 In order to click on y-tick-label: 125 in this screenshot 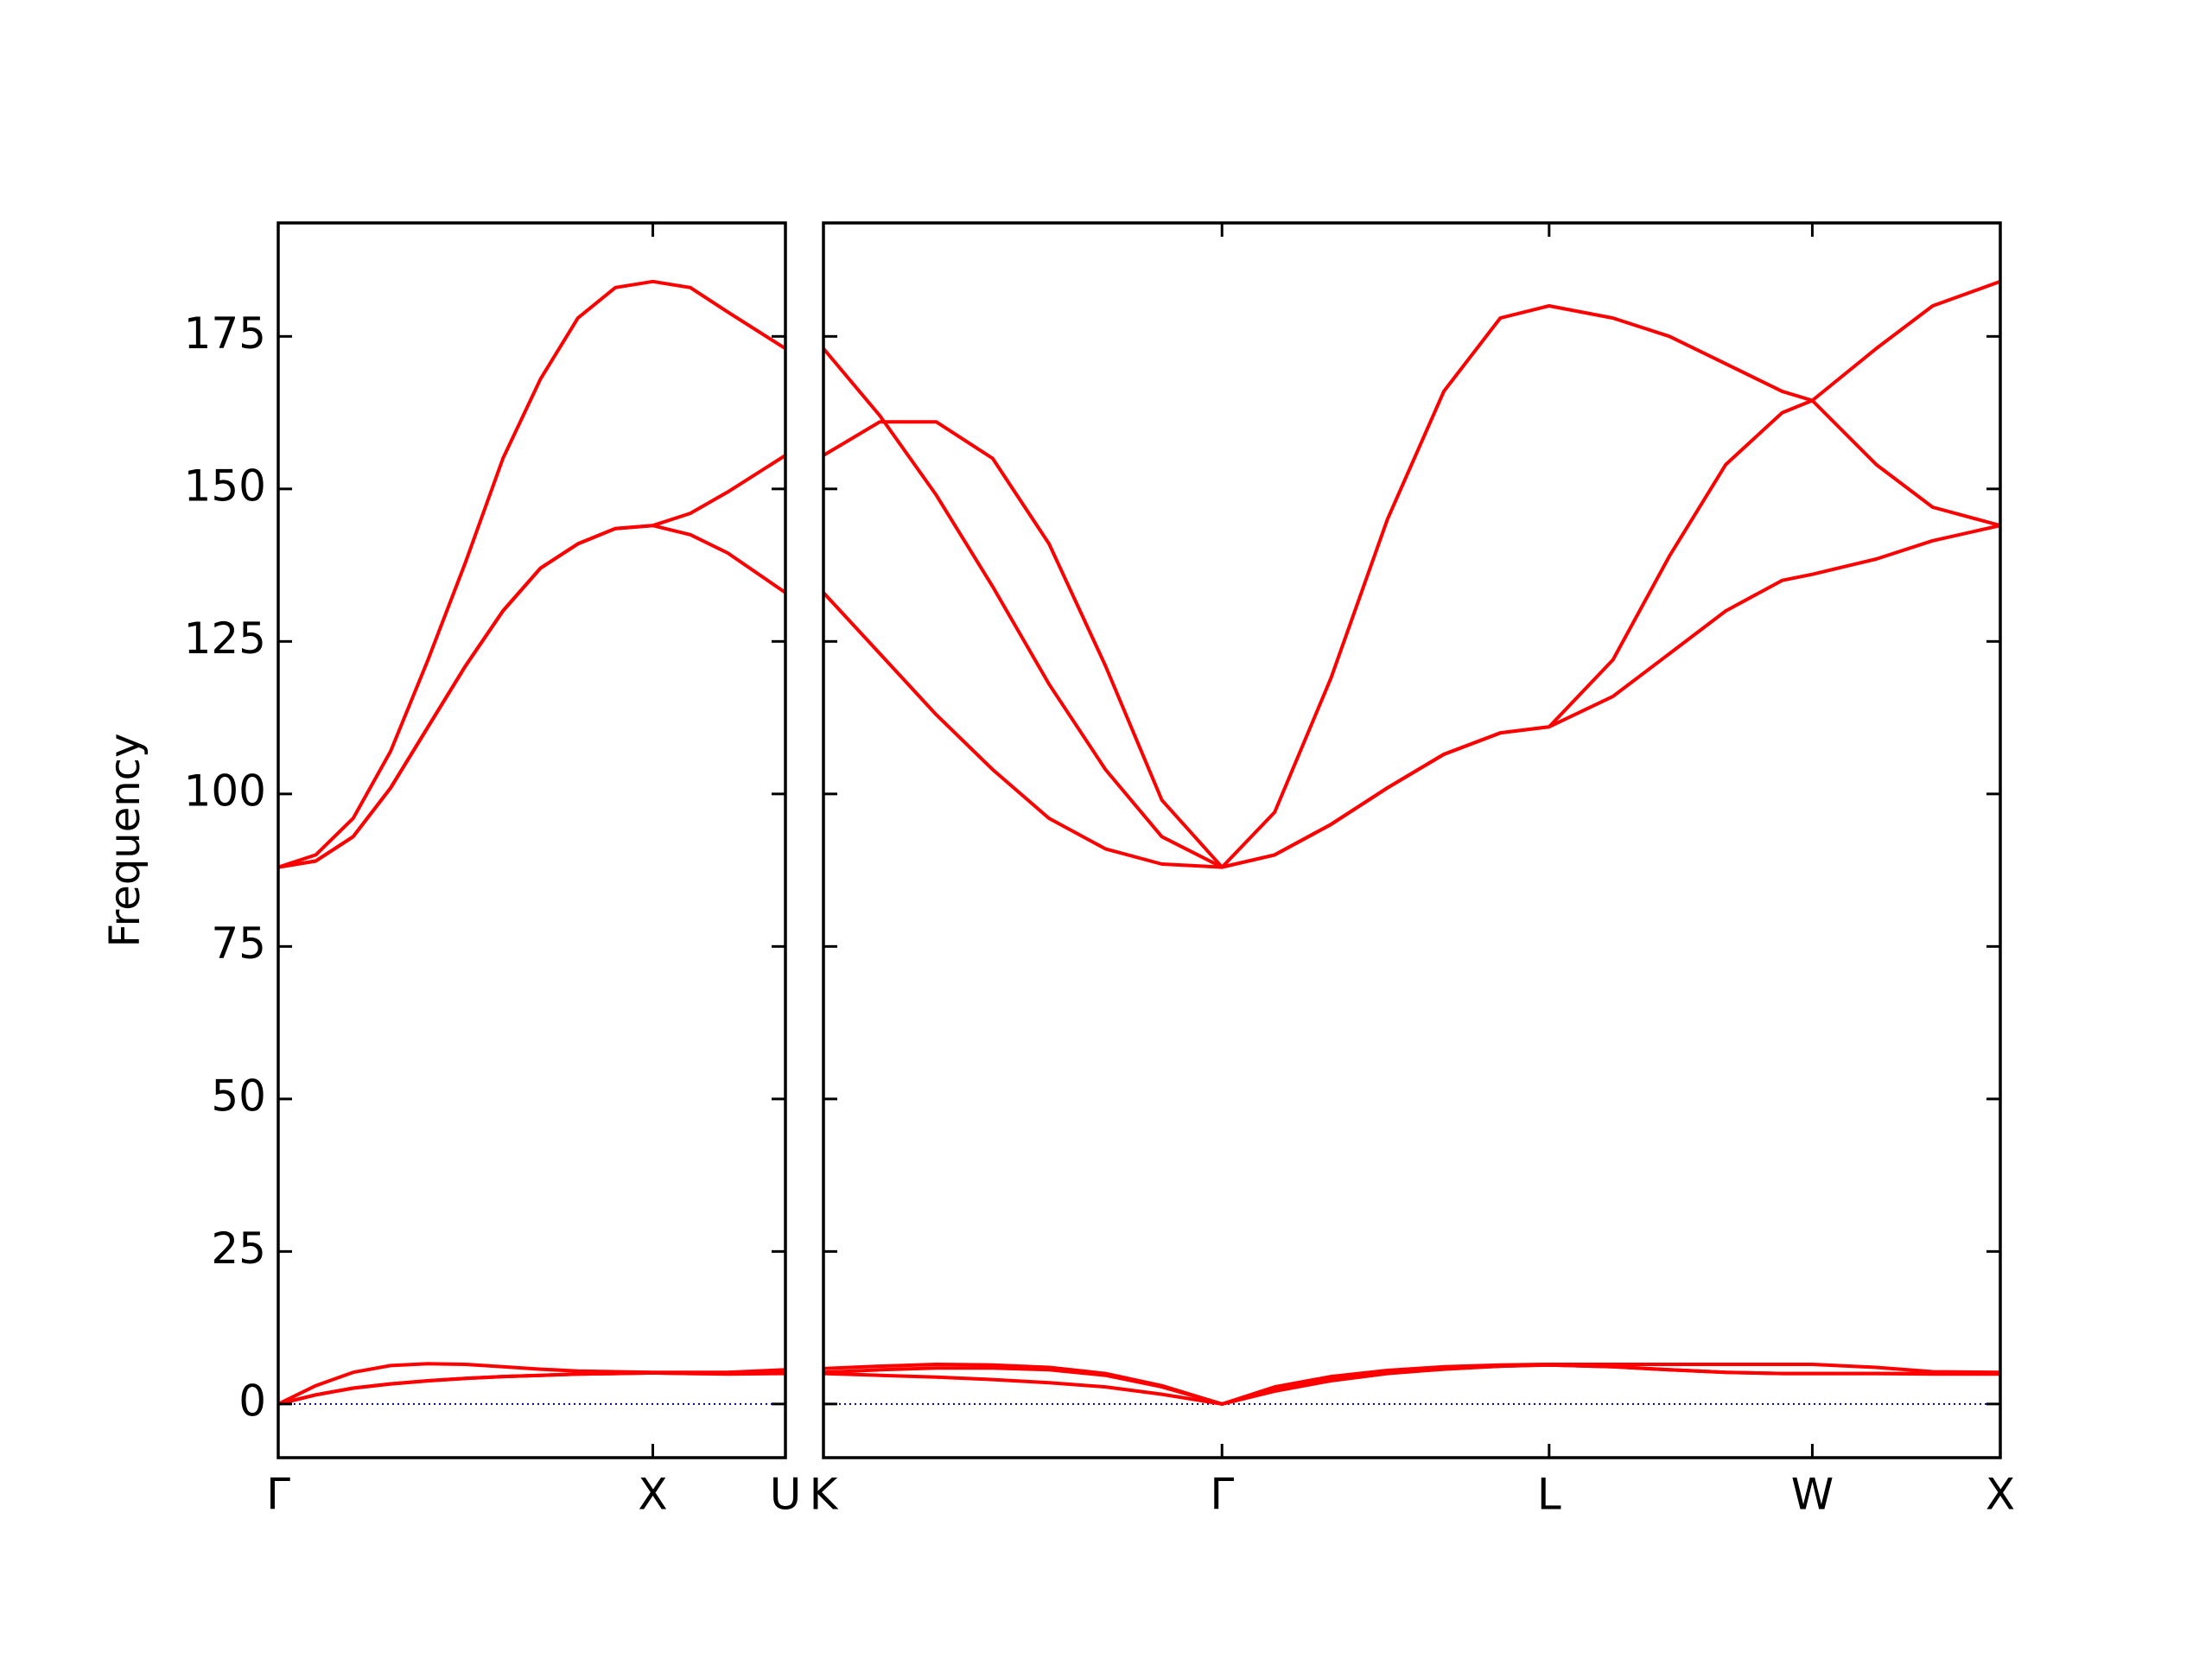, I will do `click(225, 638)`.